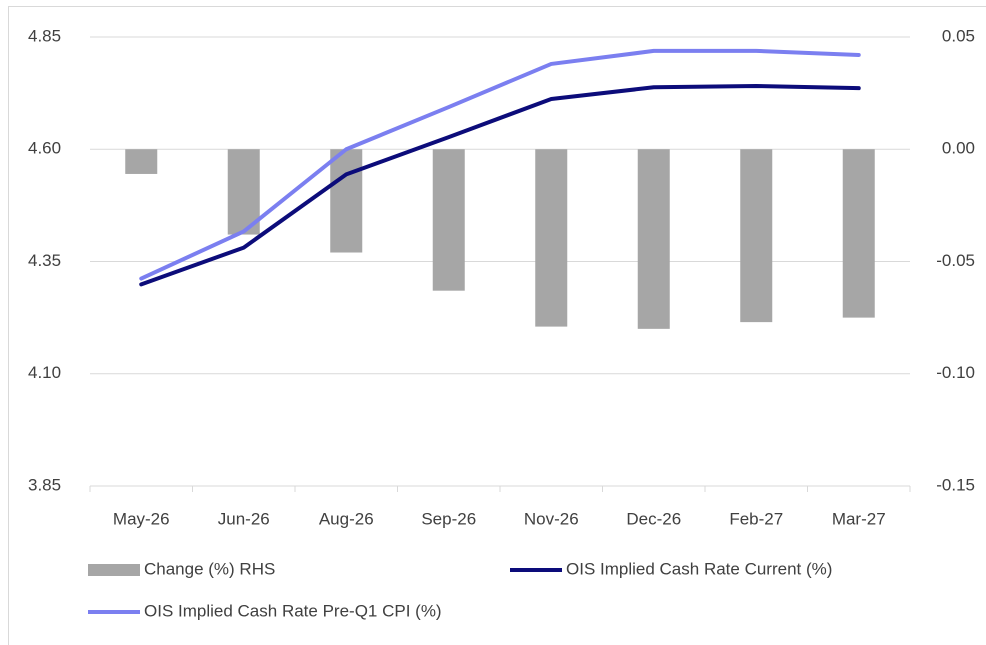 The height and width of the screenshot is (645, 986). I want to click on x-tick-label: Aug-26, so click(346, 518).